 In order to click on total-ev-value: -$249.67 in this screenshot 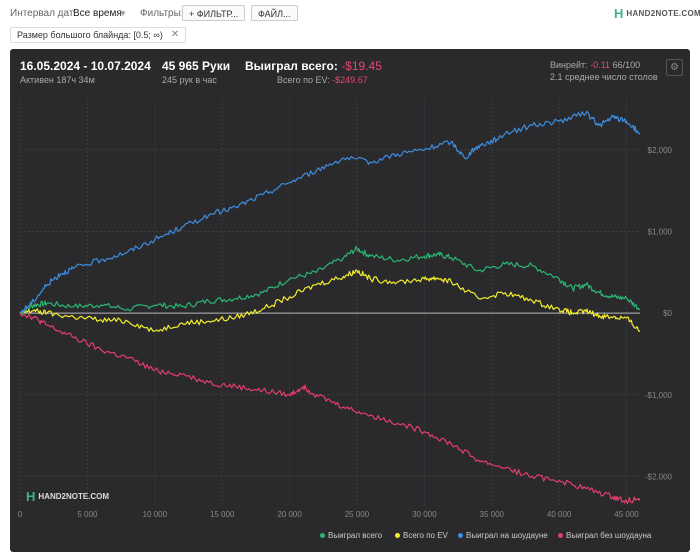, I will do `click(350, 80)`.